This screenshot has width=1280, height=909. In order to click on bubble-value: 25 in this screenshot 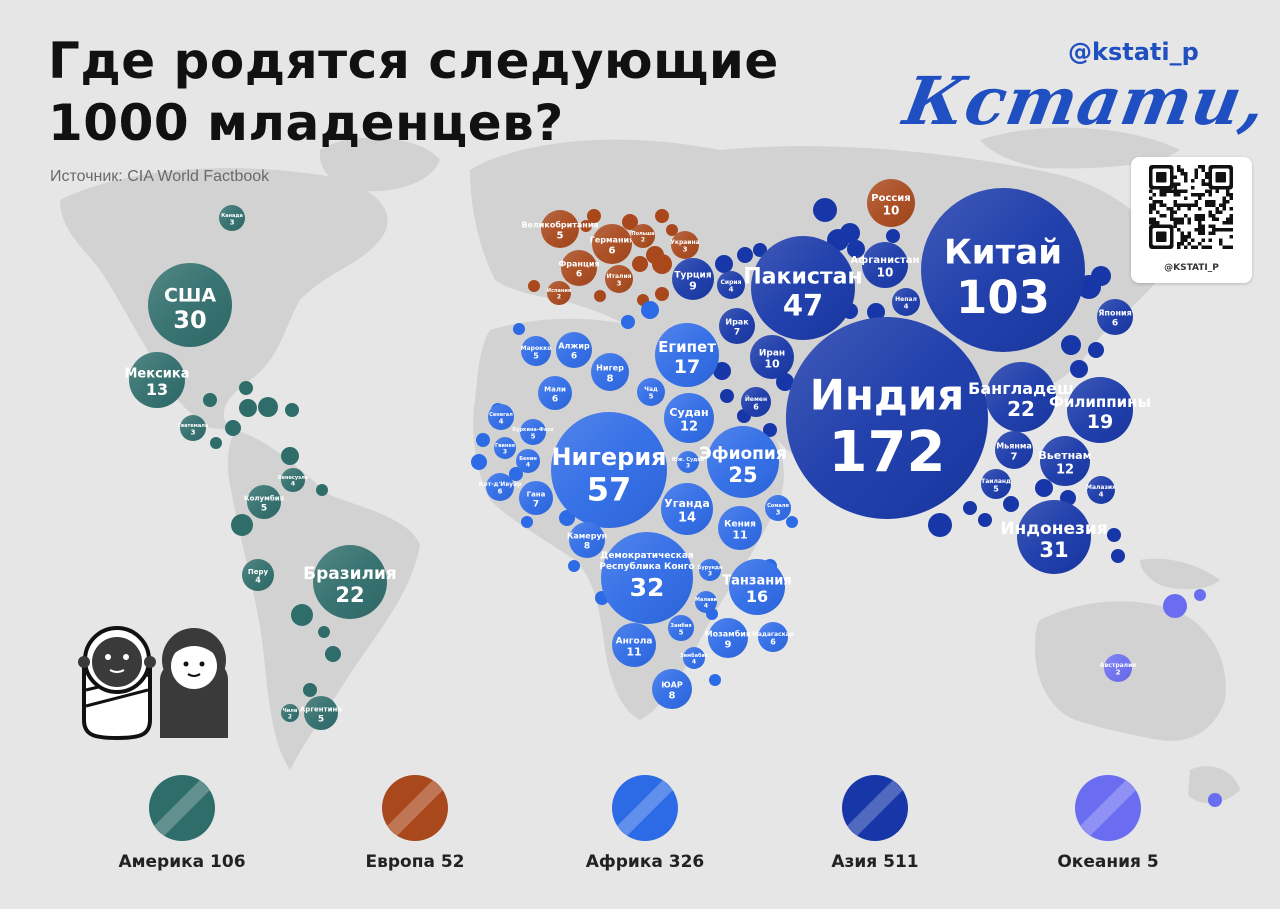, I will do `click(742, 475)`.